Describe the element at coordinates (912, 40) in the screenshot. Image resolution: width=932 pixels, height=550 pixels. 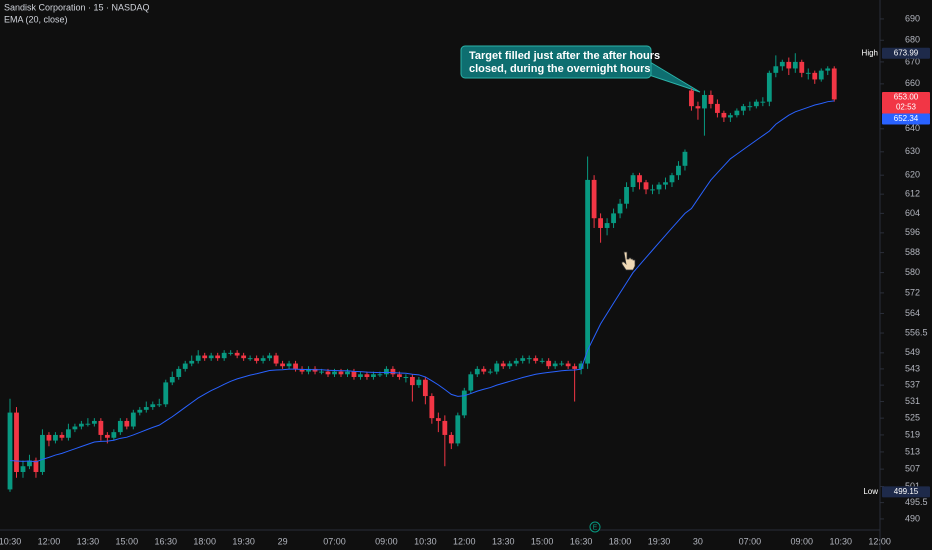
I see `y-tick-label: 680` at that location.